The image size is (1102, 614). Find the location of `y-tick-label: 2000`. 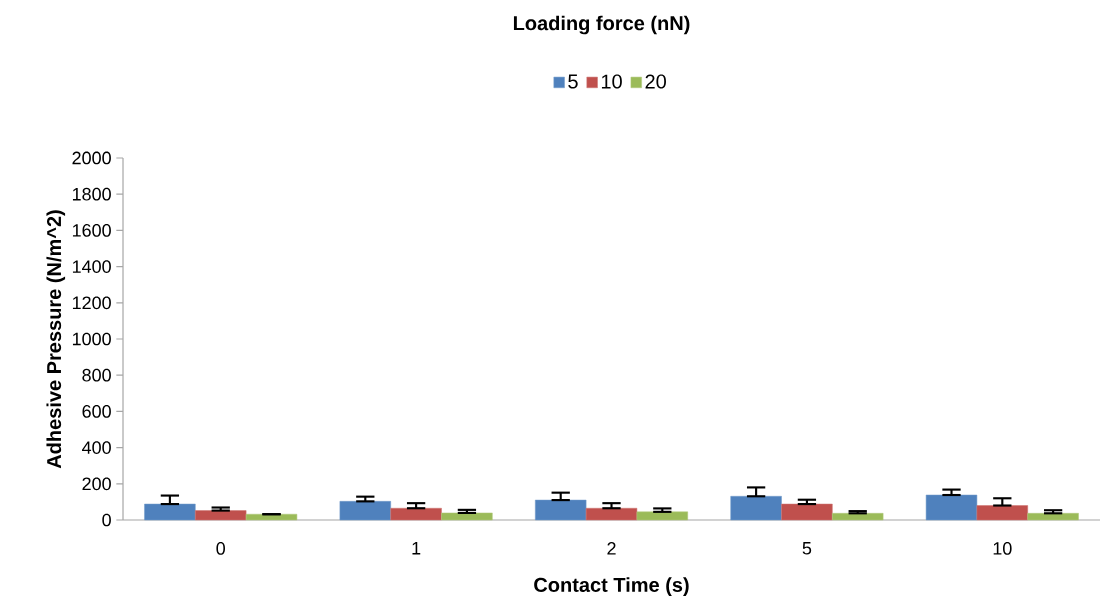

y-tick-label: 2000 is located at coordinates (91, 158).